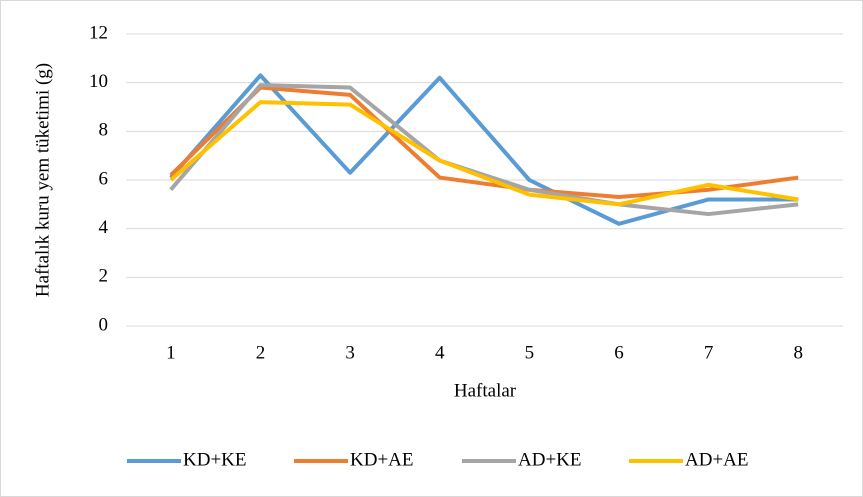 This screenshot has width=863, height=497. Describe the element at coordinates (798, 352) in the screenshot. I see `x-tick-label: 8` at that location.